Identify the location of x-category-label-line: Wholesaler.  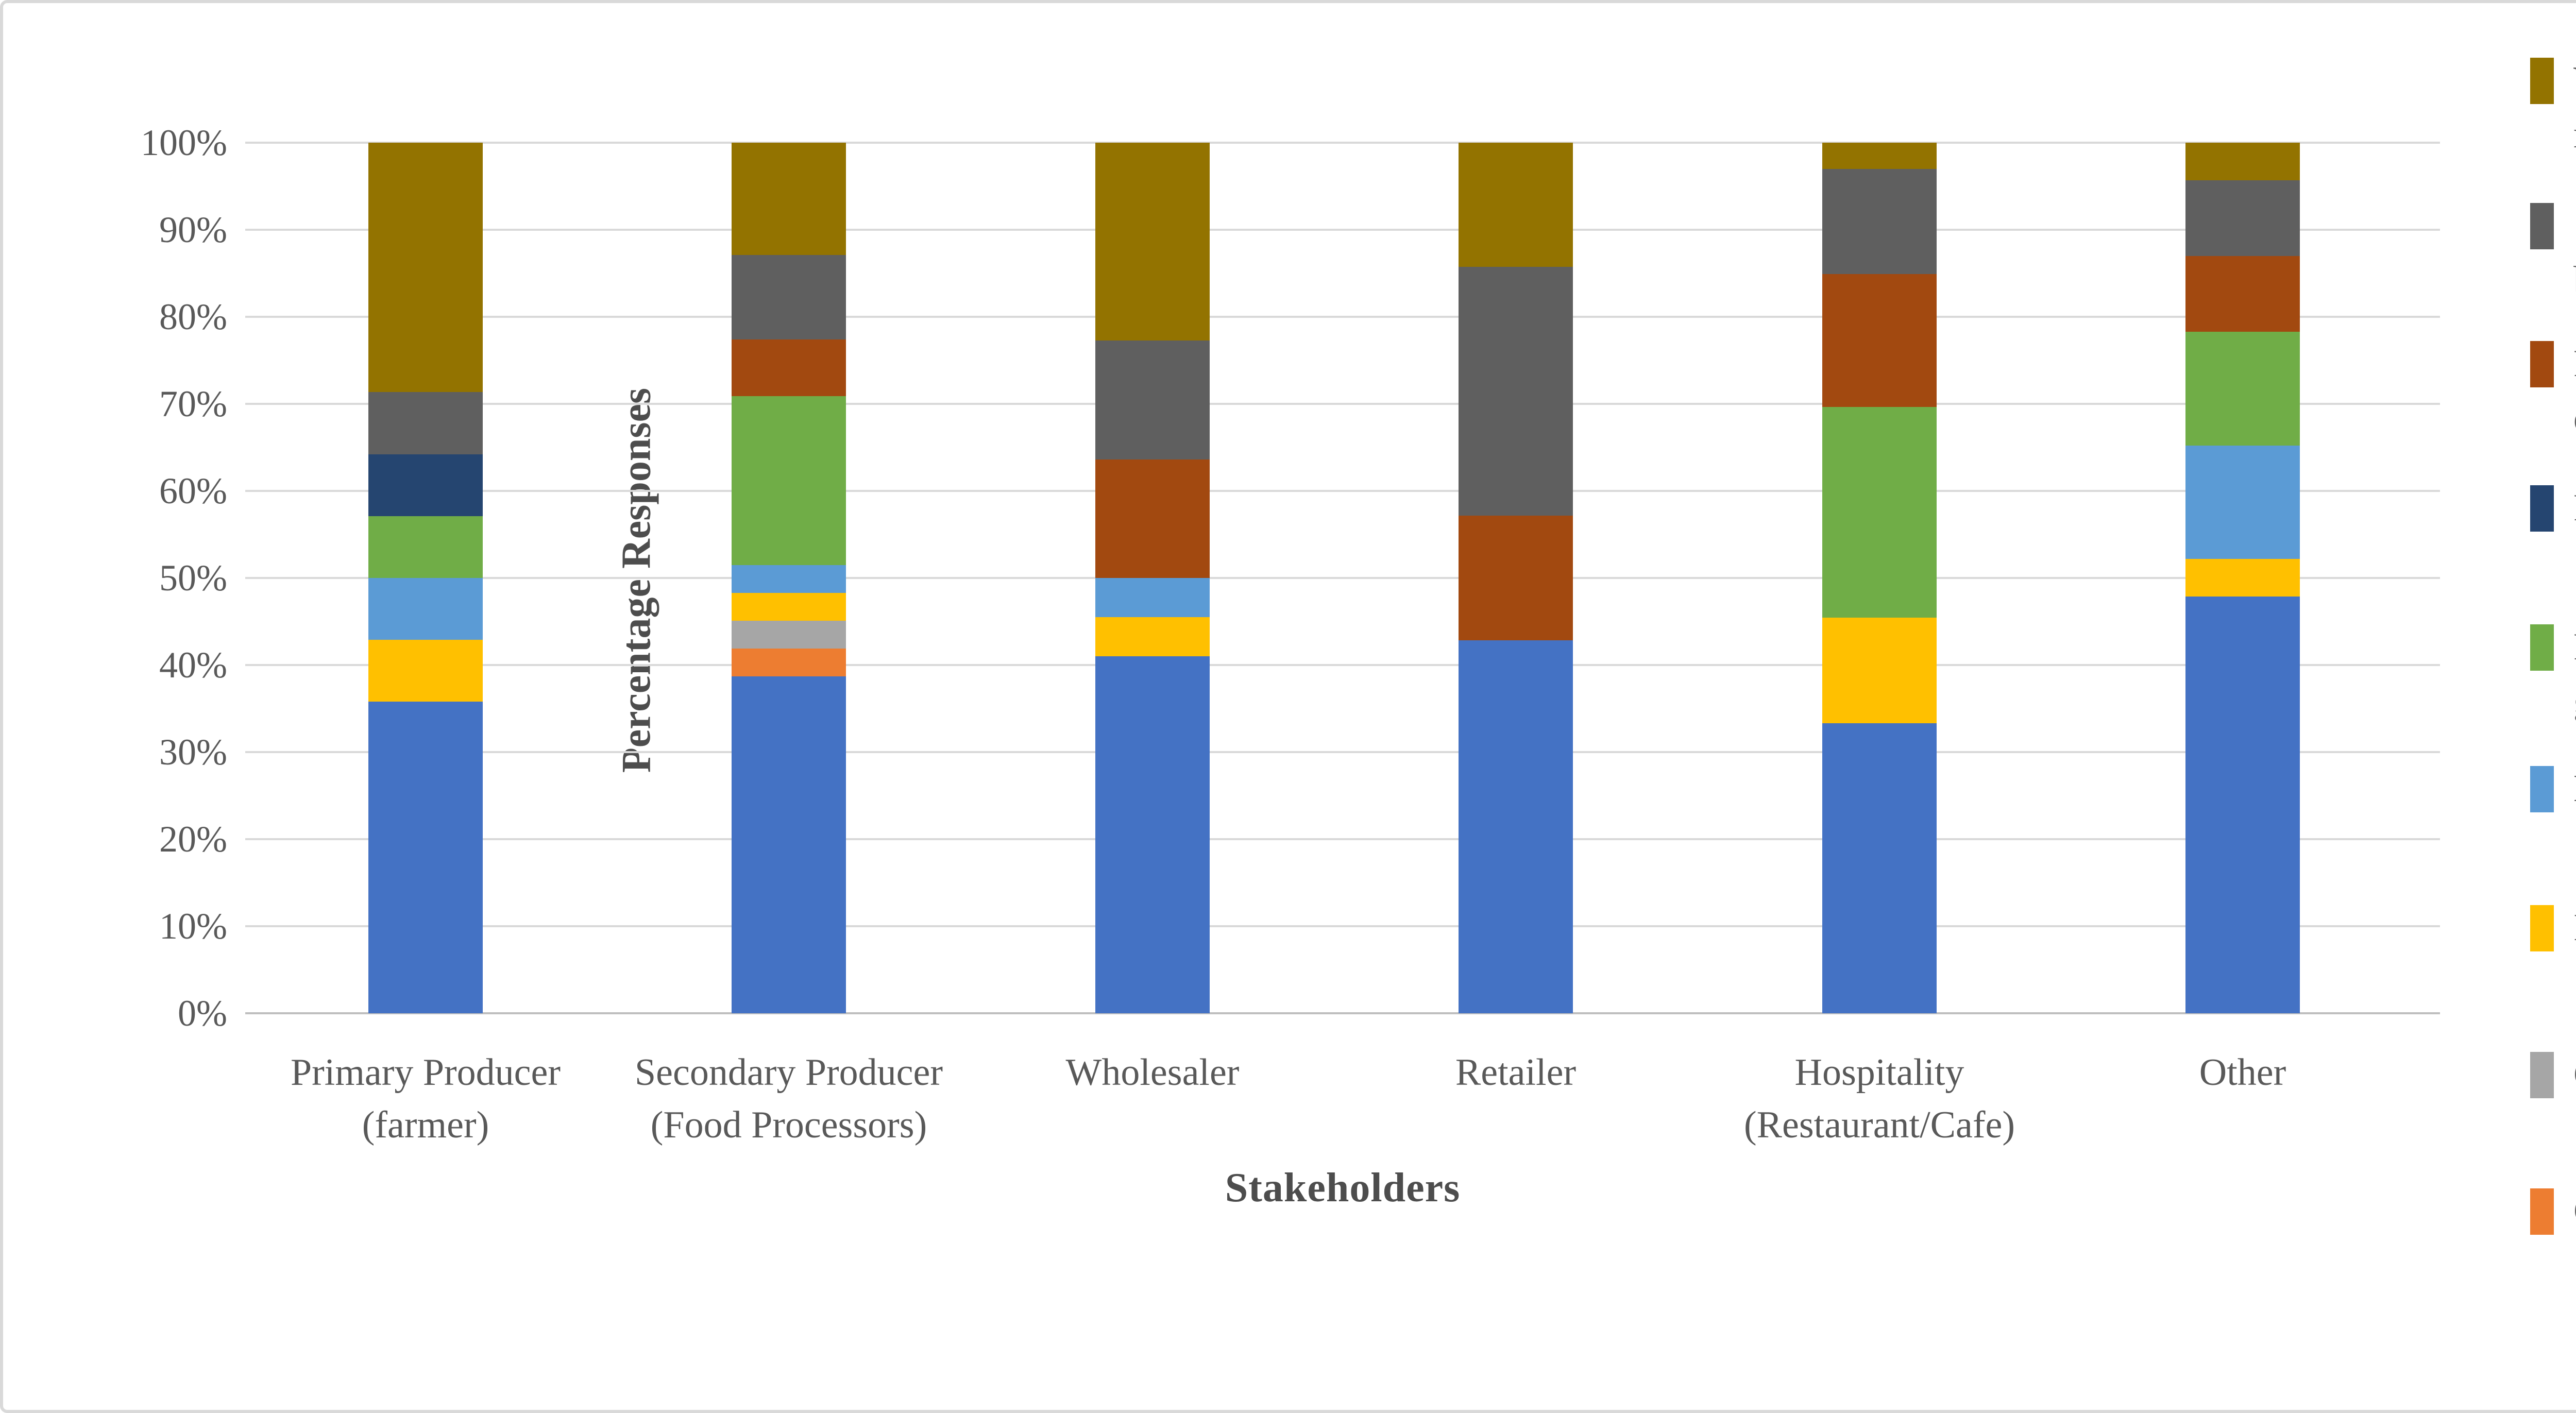
(1152, 1072).